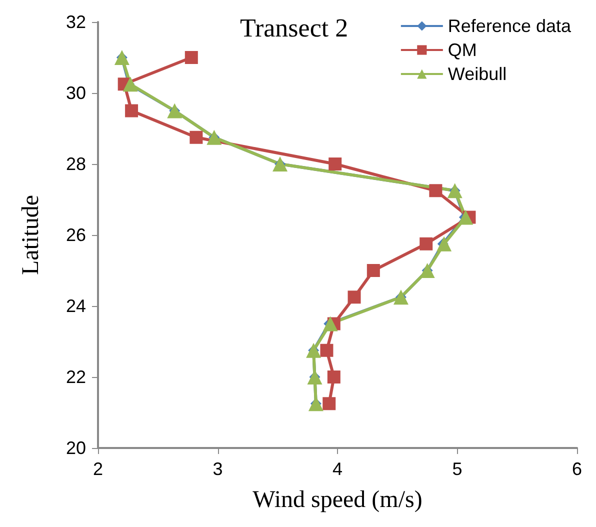 The image size is (596, 527). I want to click on y-tick-label: 32, so click(76, 22).